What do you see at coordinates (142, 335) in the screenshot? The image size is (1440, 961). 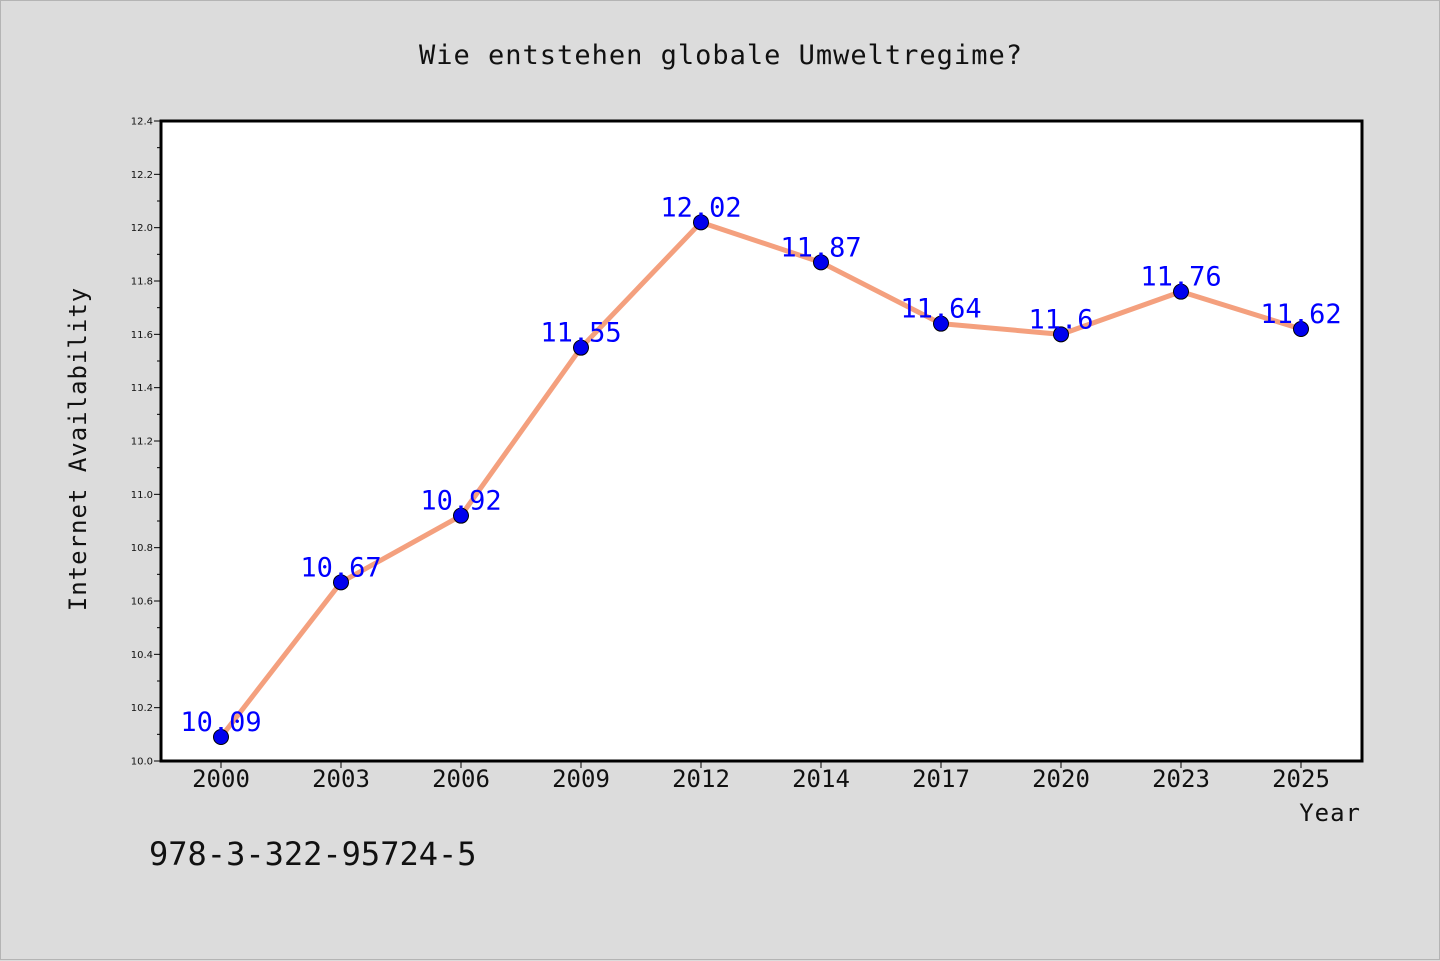 I see `y-tick-label: 11.6` at bounding box center [142, 335].